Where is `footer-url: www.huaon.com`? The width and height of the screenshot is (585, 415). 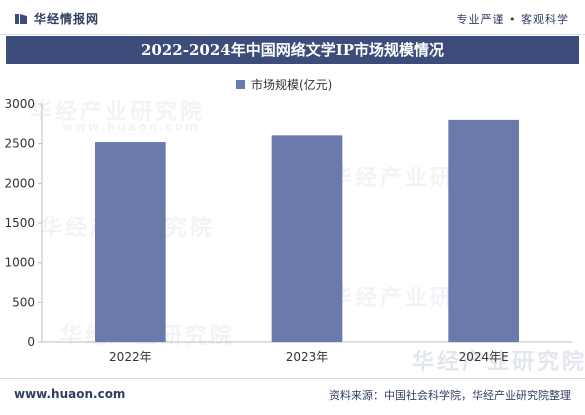 footer-url: www.huaon.com is located at coordinates (70, 394).